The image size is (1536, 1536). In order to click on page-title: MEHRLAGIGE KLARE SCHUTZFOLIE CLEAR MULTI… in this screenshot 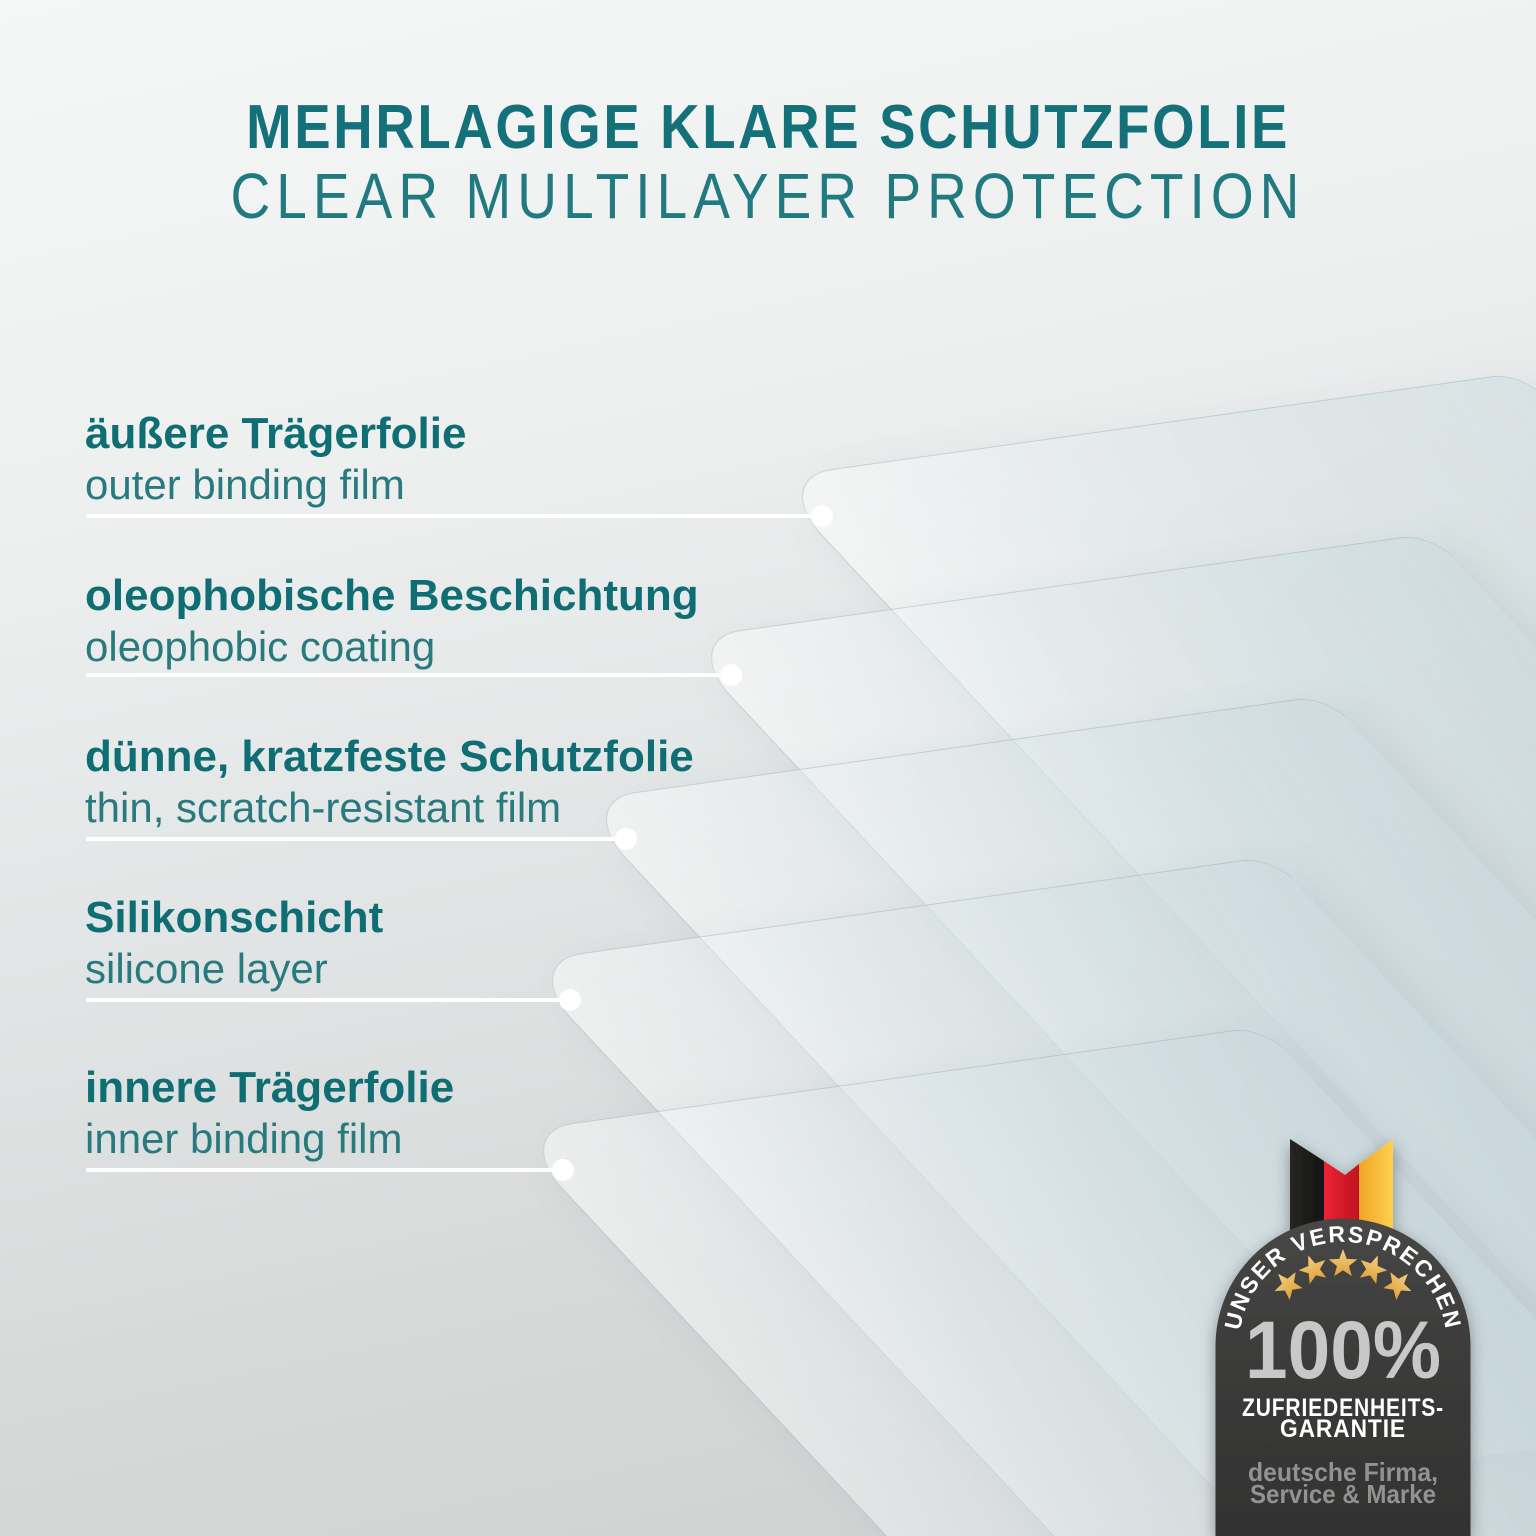, I will do `click(768, 162)`.